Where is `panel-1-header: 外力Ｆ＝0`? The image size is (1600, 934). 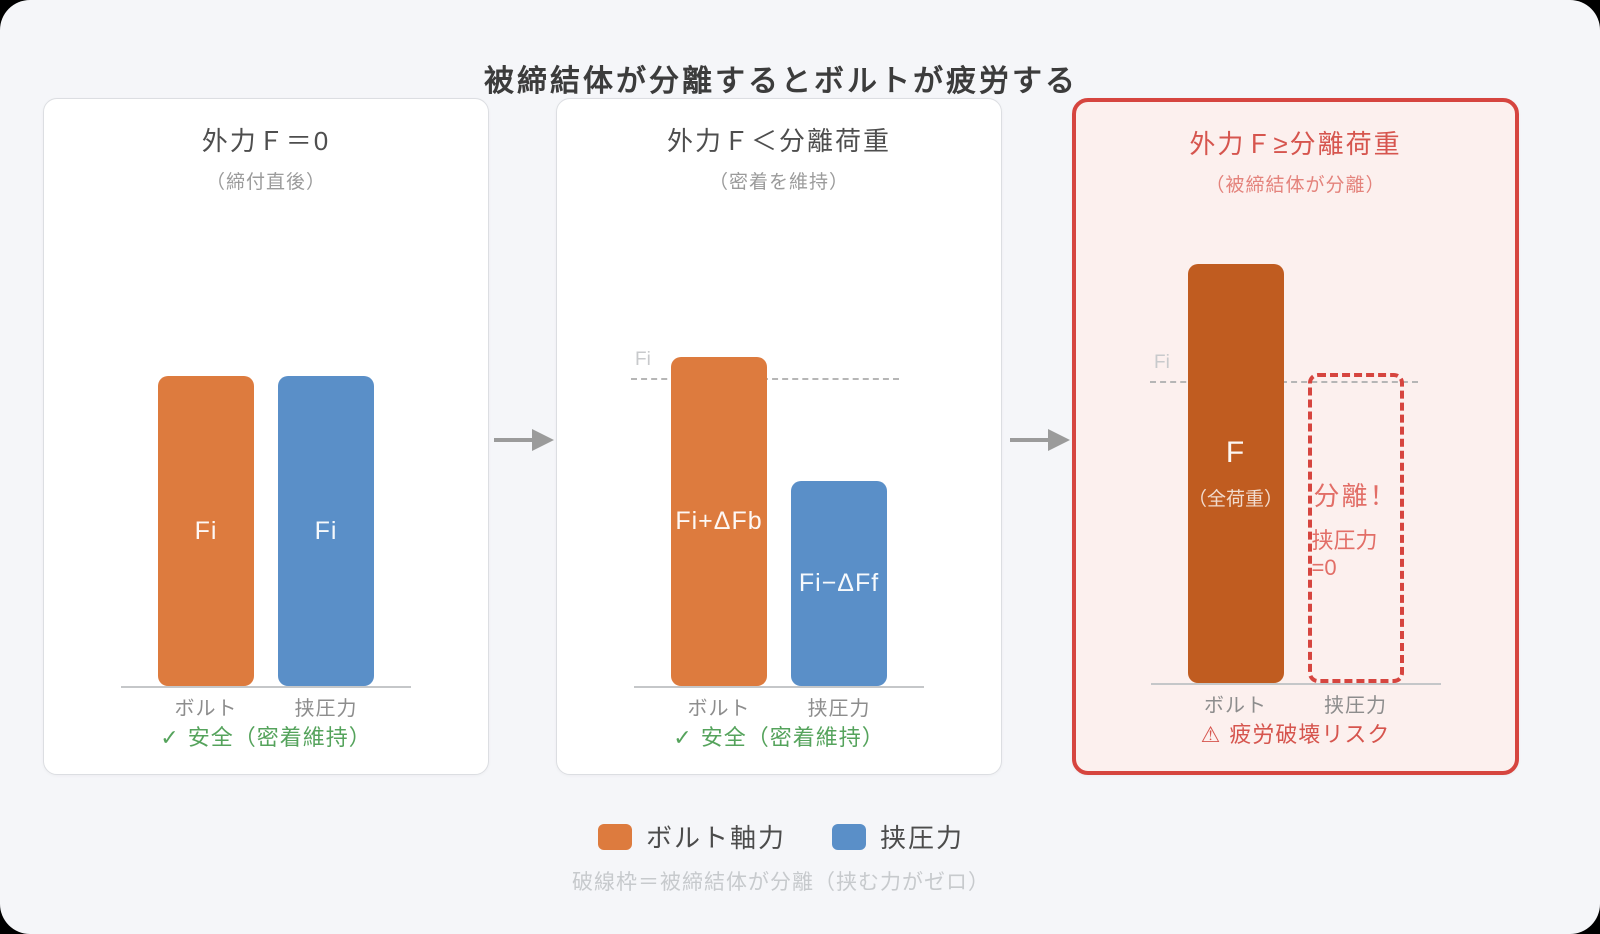
panel-1-header: 外力Ｆ＝0 is located at coordinates (266, 141).